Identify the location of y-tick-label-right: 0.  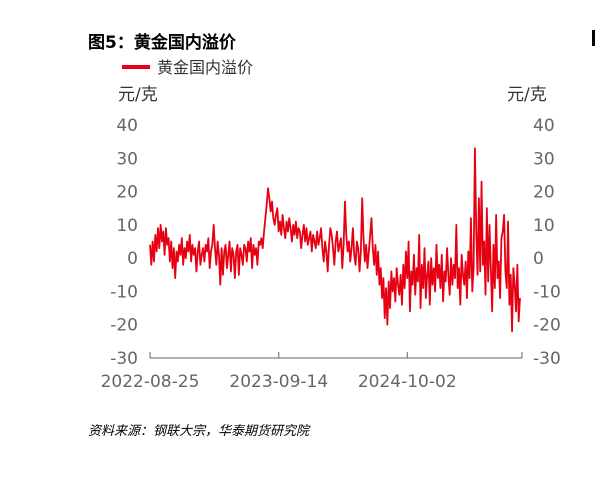
(538, 259).